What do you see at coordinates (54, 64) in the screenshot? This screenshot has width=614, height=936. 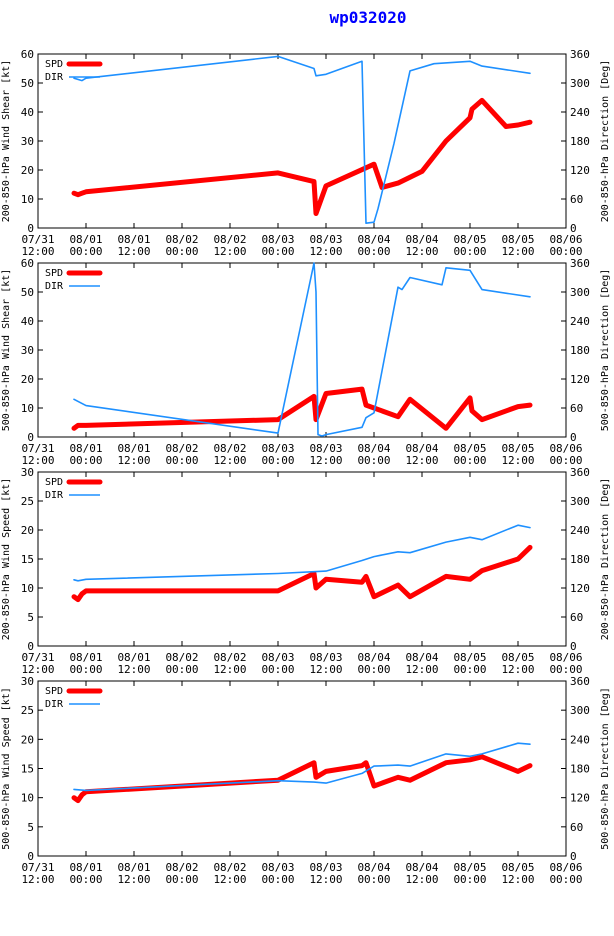 I see `legend-spd-label: SPD` at bounding box center [54, 64].